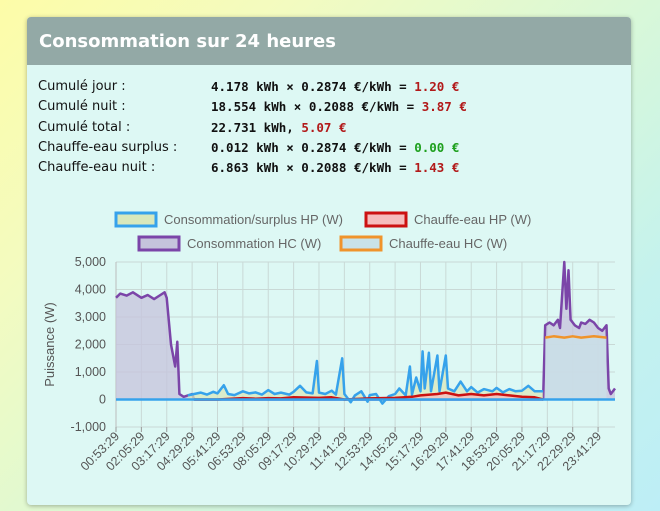 The height and width of the screenshot is (511, 660). I want to click on stat-label: Cumulé nuit :, so click(82, 107).